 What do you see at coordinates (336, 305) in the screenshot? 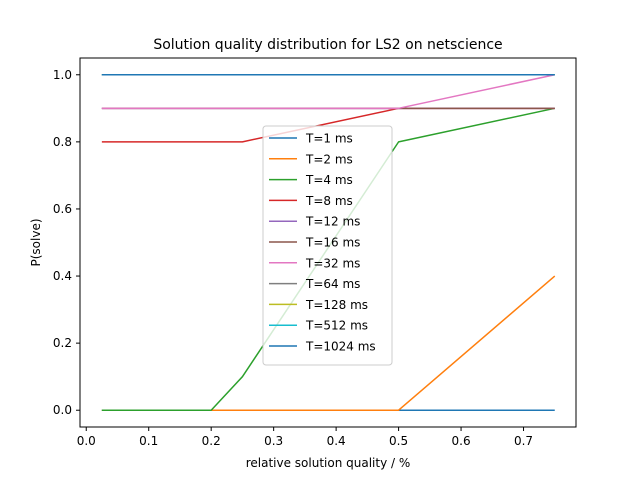
I see `legend-label: T=128 ms` at bounding box center [336, 305].